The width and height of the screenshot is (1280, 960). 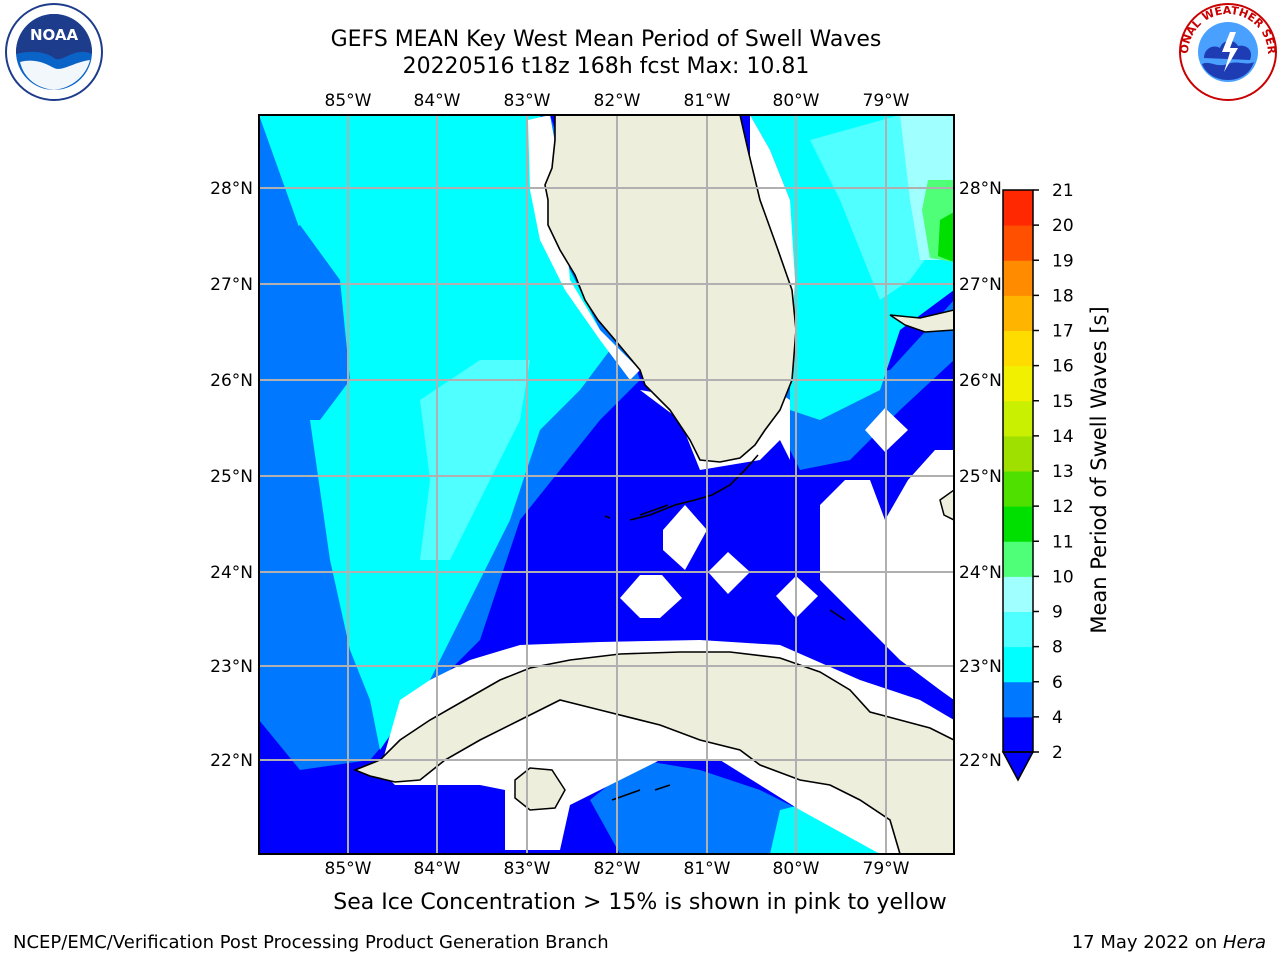 What do you see at coordinates (1147, 942) in the screenshot?
I see `footer-date-text: 17 May 2022 on` at bounding box center [1147, 942].